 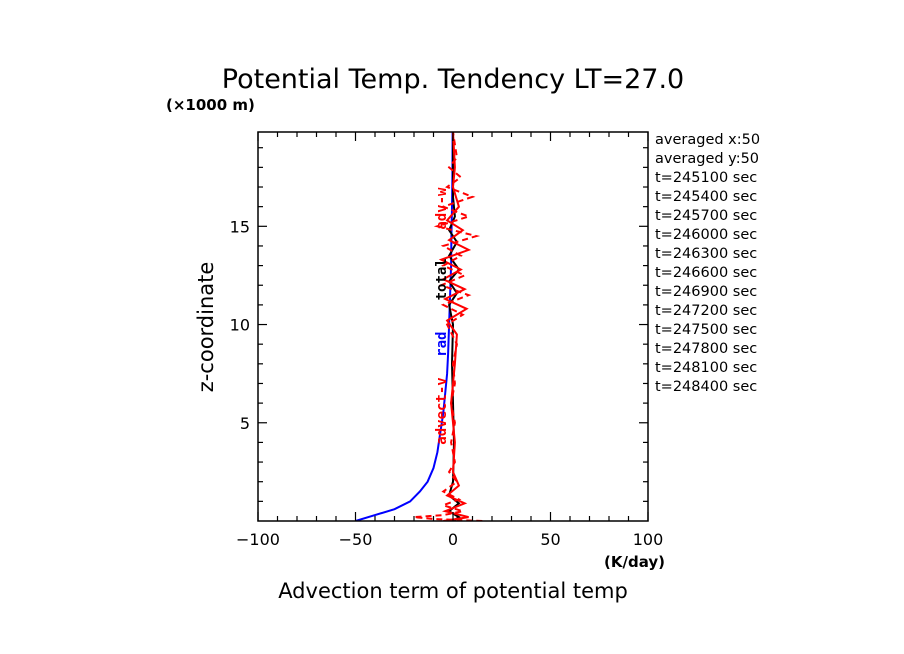 What do you see at coordinates (707, 140) in the screenshot?
I see `info-line: averaged x:50` at bounding box center [707, 140].